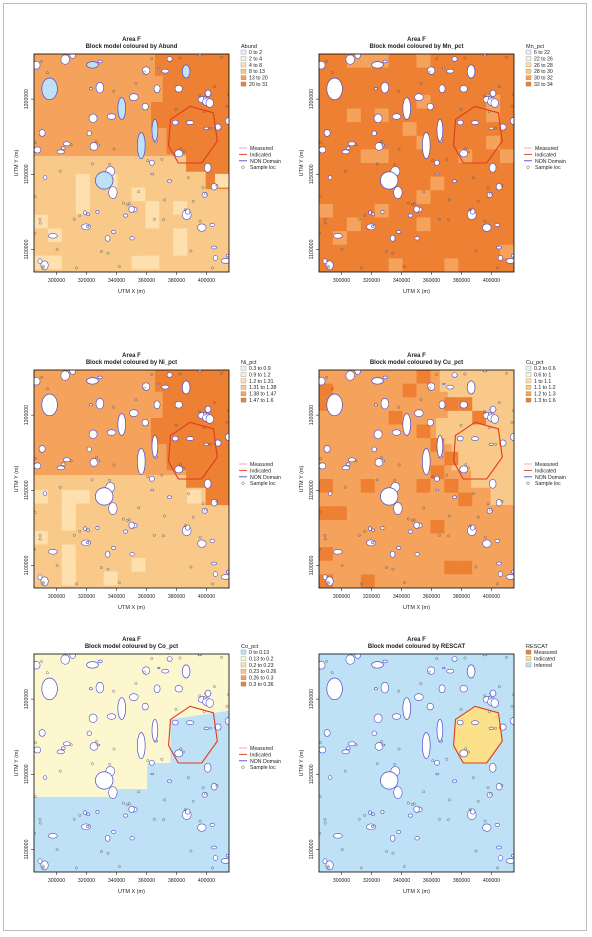 Image resolution: width=592 pixels, height=937 pixels. What do you see at coordinates (146, 881) in the screenshot?
I see `x-tick-label: 360000` at bounding box center [146, 881].